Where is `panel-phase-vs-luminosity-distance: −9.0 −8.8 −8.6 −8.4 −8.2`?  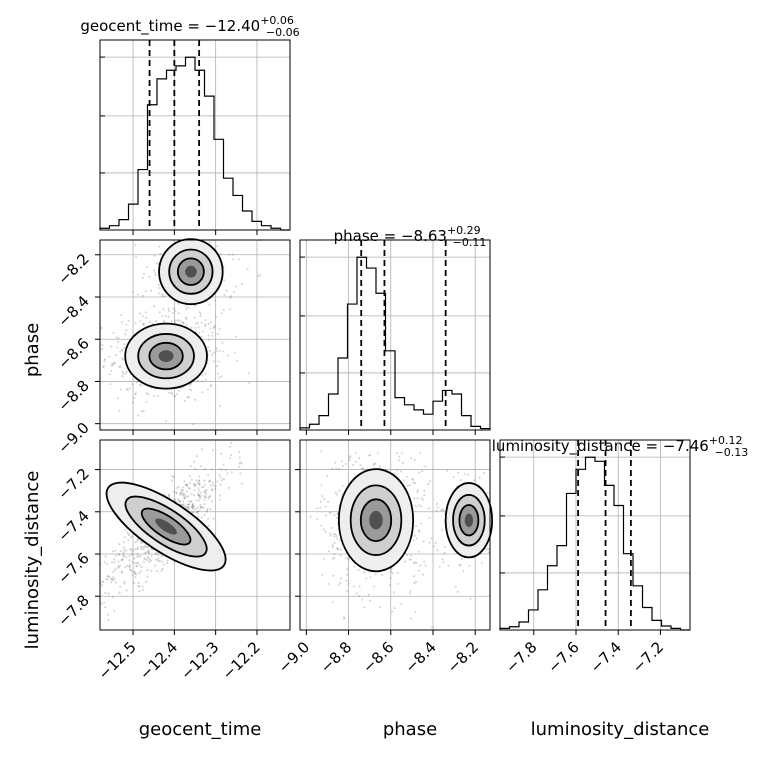
panel-phase-vs-luminosity-distance: −9.0 −8.8 −8.6 −8.4 −8.2 is located at coordinates (384, 558).